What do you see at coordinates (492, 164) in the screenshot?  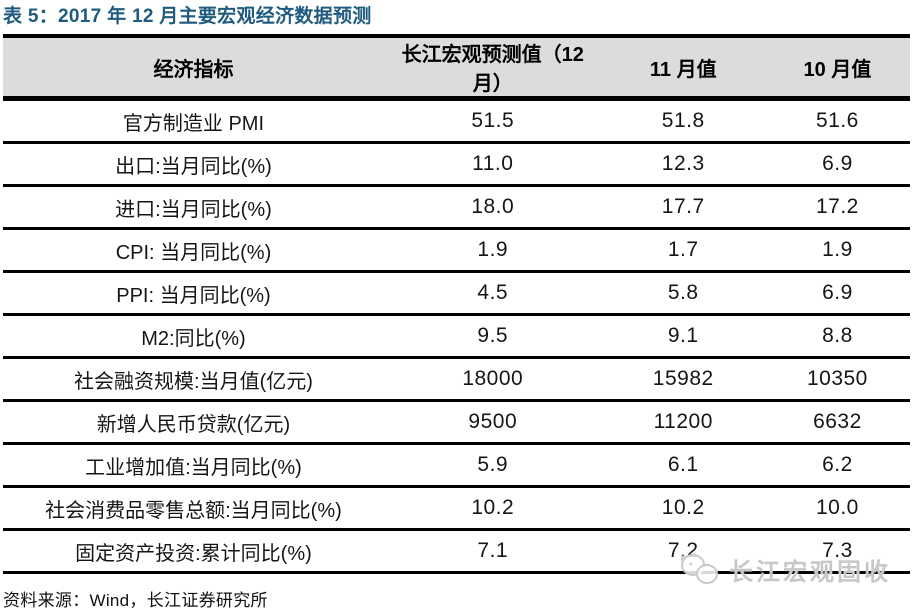 I see `forecast-value: 11.0` at bounding box center [492, 164].